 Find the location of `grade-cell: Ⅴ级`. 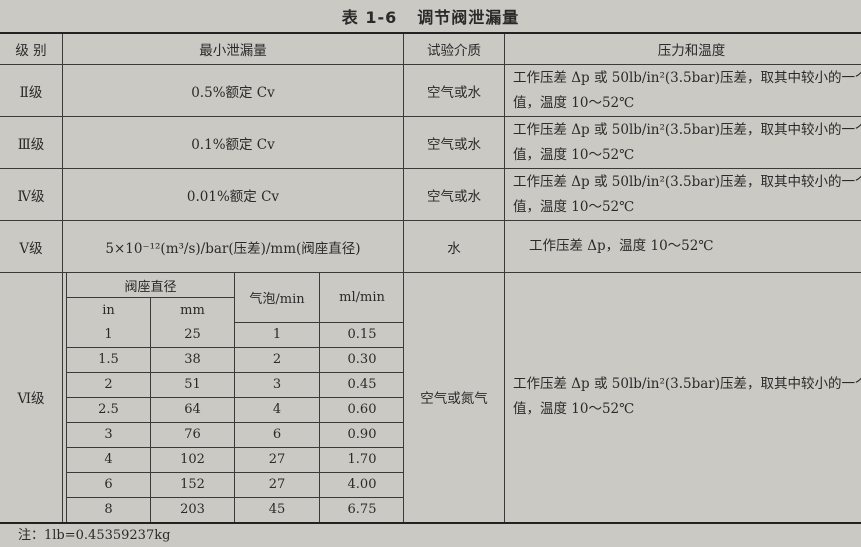

grade-cell: Ⅴ级 is located at coordinates (31, 246).